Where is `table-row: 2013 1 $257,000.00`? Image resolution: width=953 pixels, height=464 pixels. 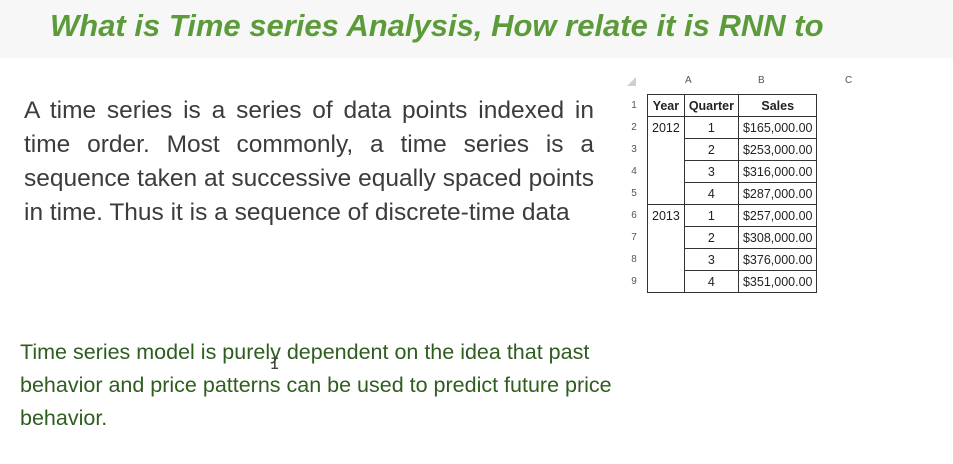
table-row: 2013 1 $257,000.00 is located at coordinates (732, 215).